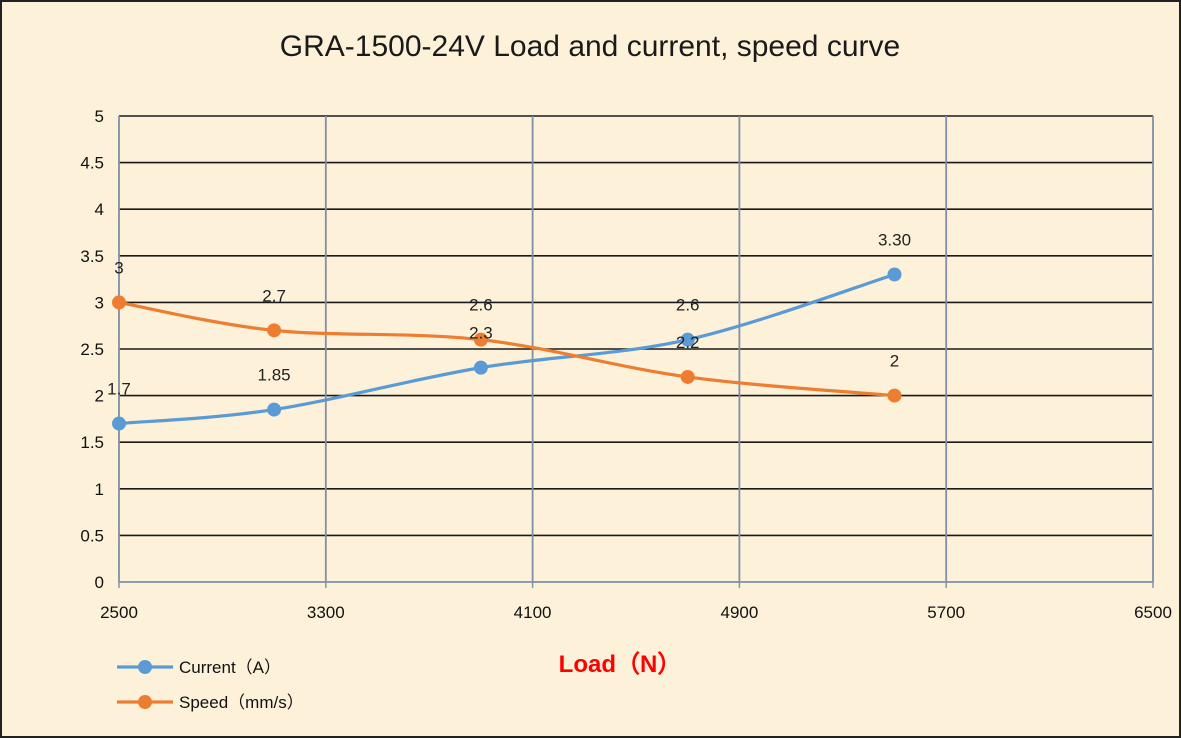  I want to click on data-label: 3, so click(118, 267).